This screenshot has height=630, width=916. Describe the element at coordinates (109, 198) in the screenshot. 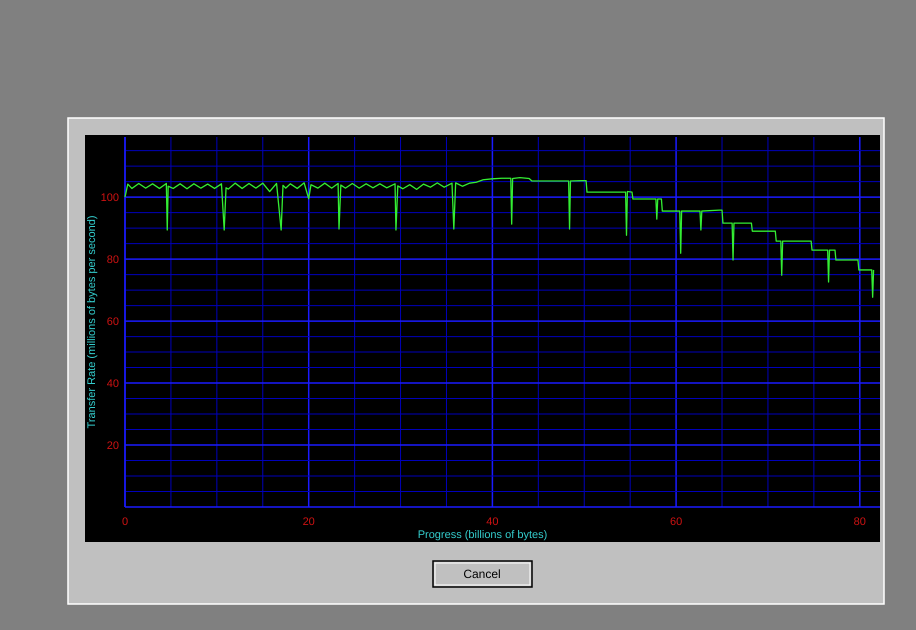

I see `y-tick-label: 100` at that location.